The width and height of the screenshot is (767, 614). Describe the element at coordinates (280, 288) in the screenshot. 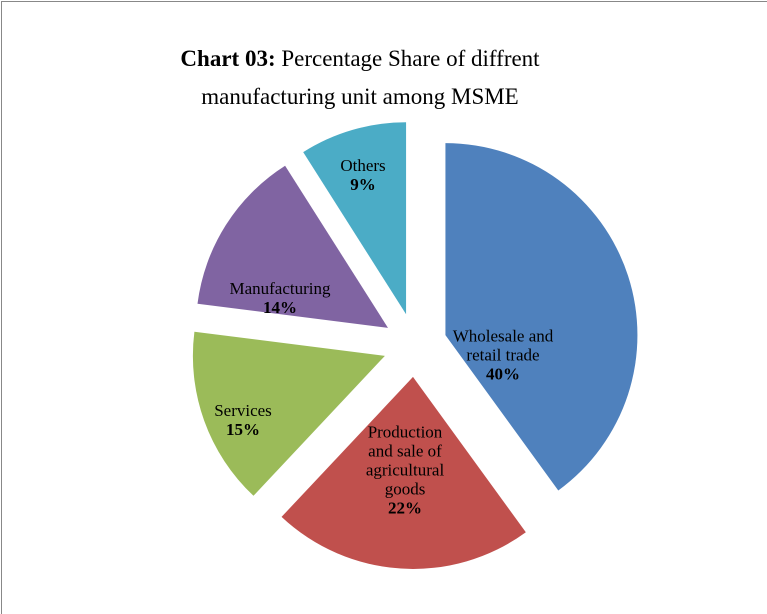

I see `category-label: Manufacturing` at that location.